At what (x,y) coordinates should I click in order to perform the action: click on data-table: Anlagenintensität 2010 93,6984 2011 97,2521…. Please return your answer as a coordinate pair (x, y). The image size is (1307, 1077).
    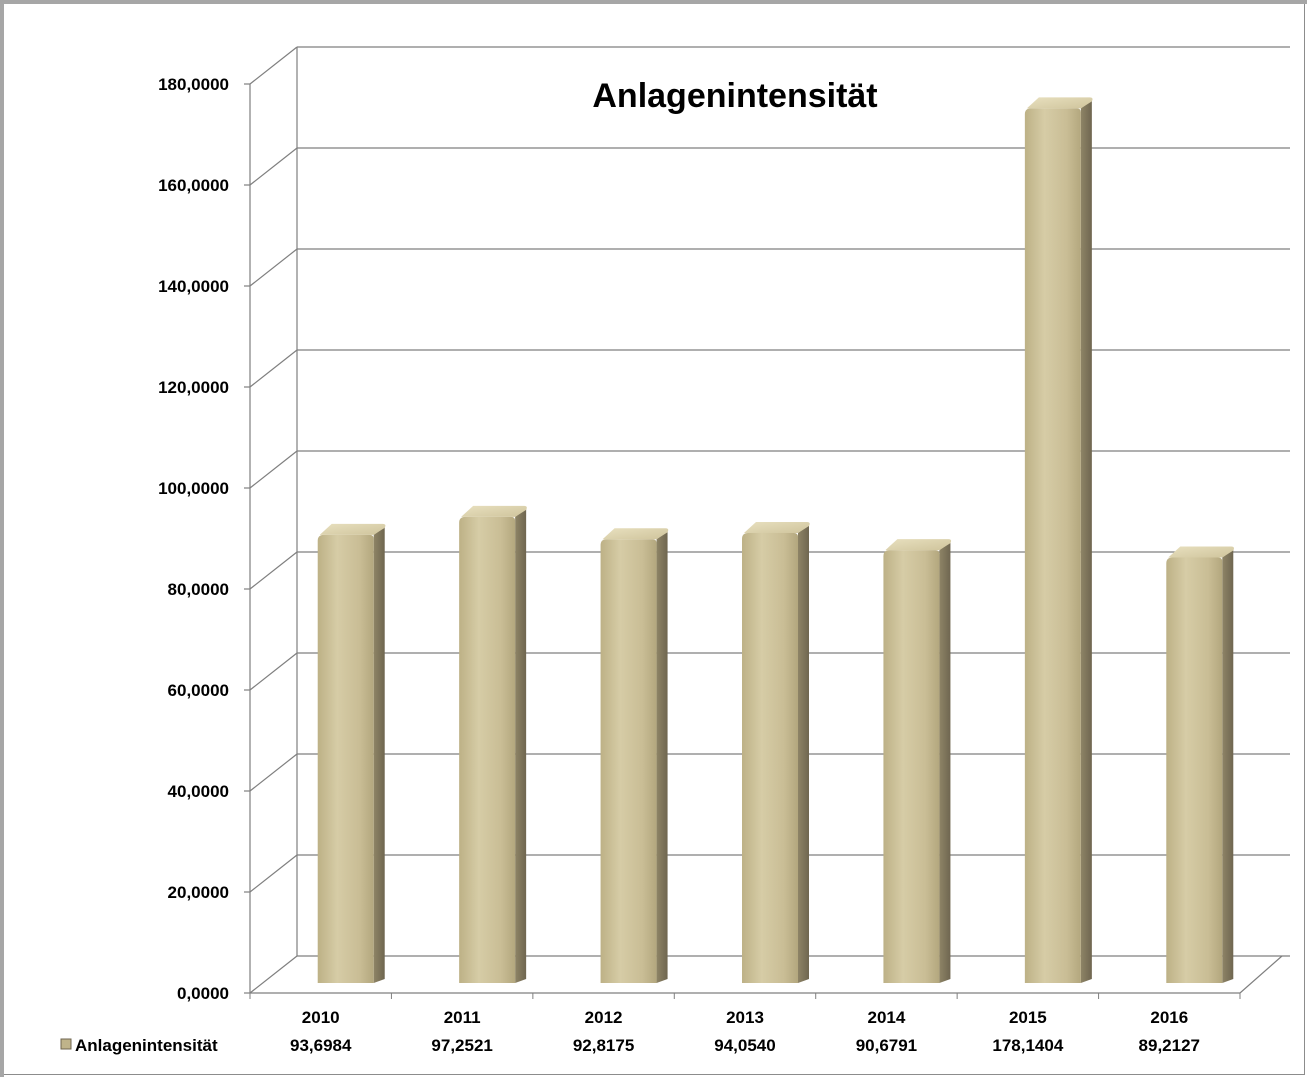
    Looking at the image, I should click on (630, 1031).